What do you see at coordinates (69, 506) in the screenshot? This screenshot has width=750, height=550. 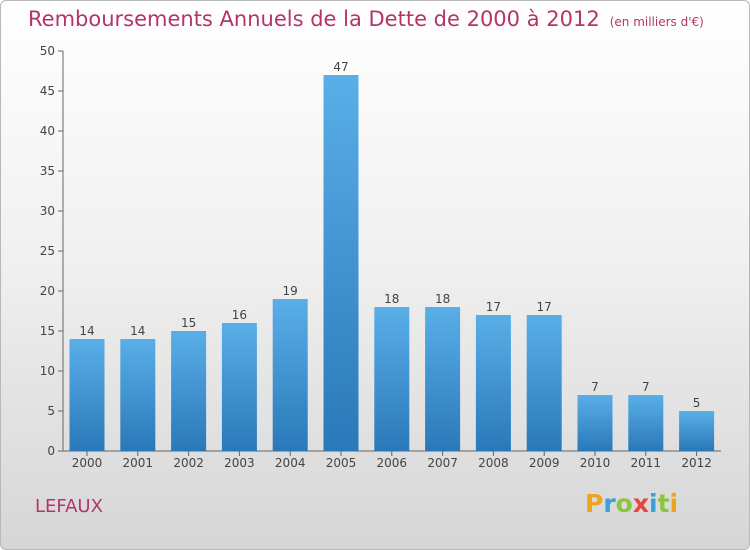 I see `commune-name: LEFAUX` at bounding box center [69, 506].